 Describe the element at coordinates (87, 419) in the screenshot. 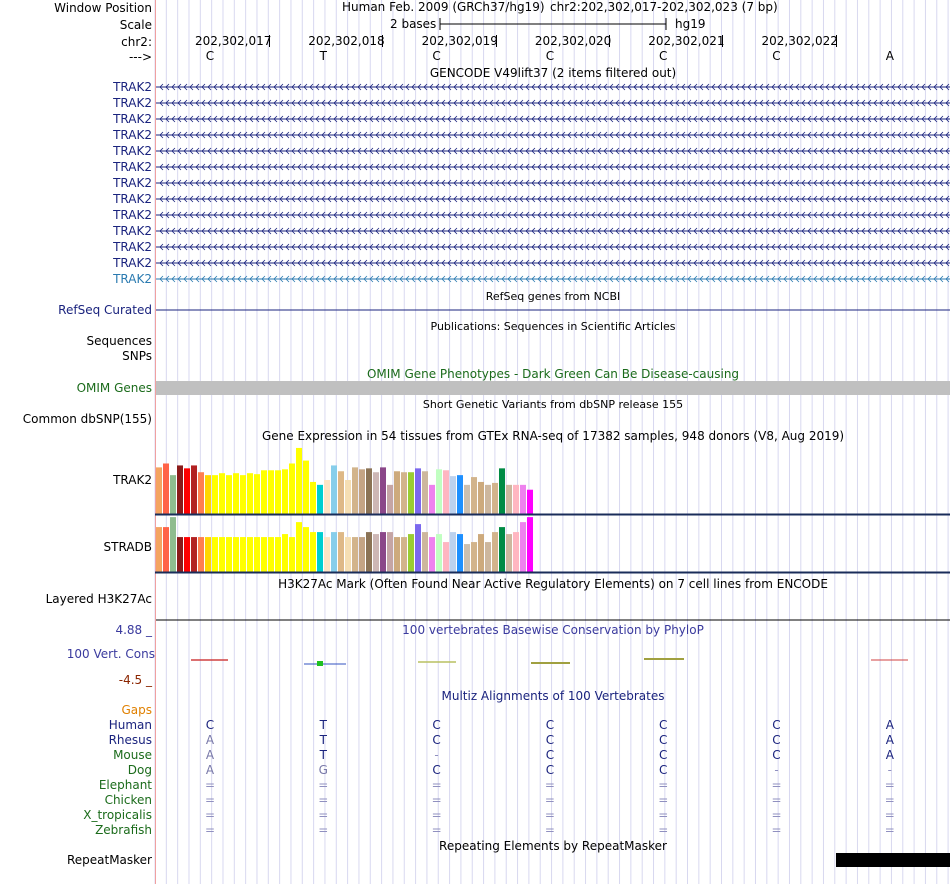

I see `dbsnp-track-label: Common dbSNP(155)` at that location.